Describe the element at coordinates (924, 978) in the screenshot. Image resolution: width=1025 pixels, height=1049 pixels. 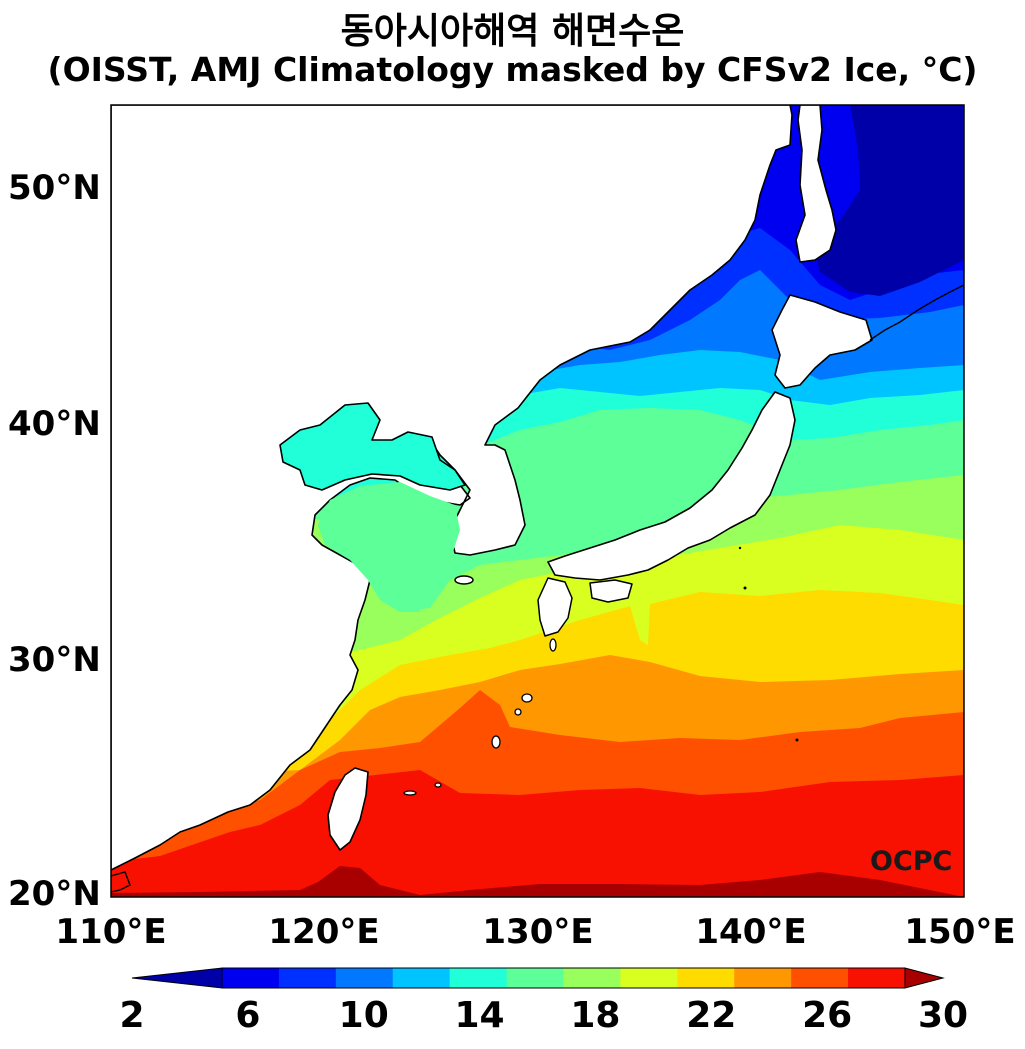
I see `colorbar-extend-high` at that location.